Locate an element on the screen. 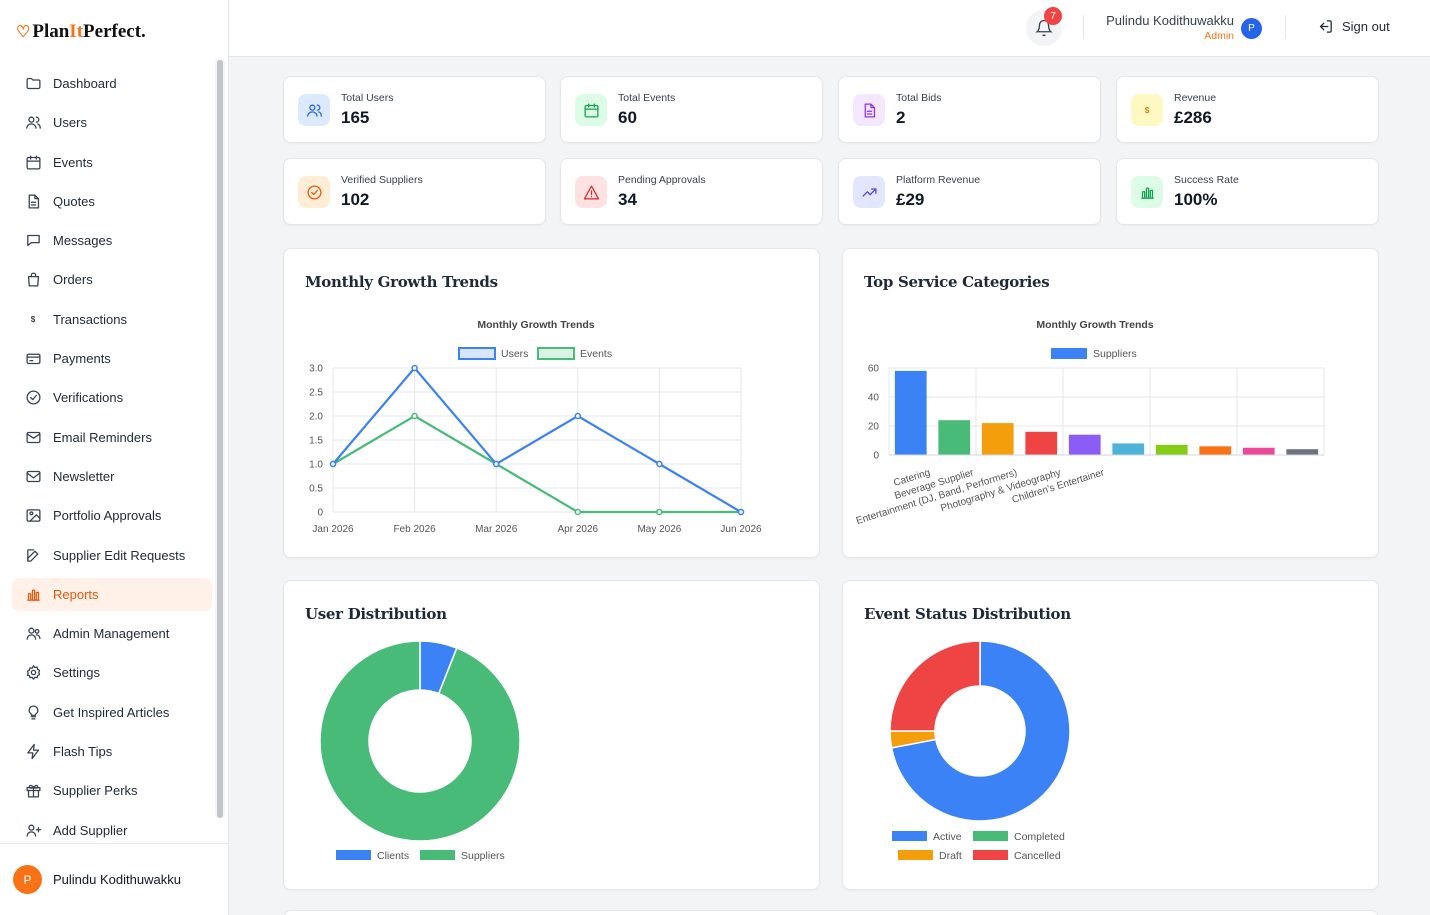 The width and height of the screenshot is (1430, 915). stat-card-total-users: Total Users 165 is located at coordinates (414, 109).